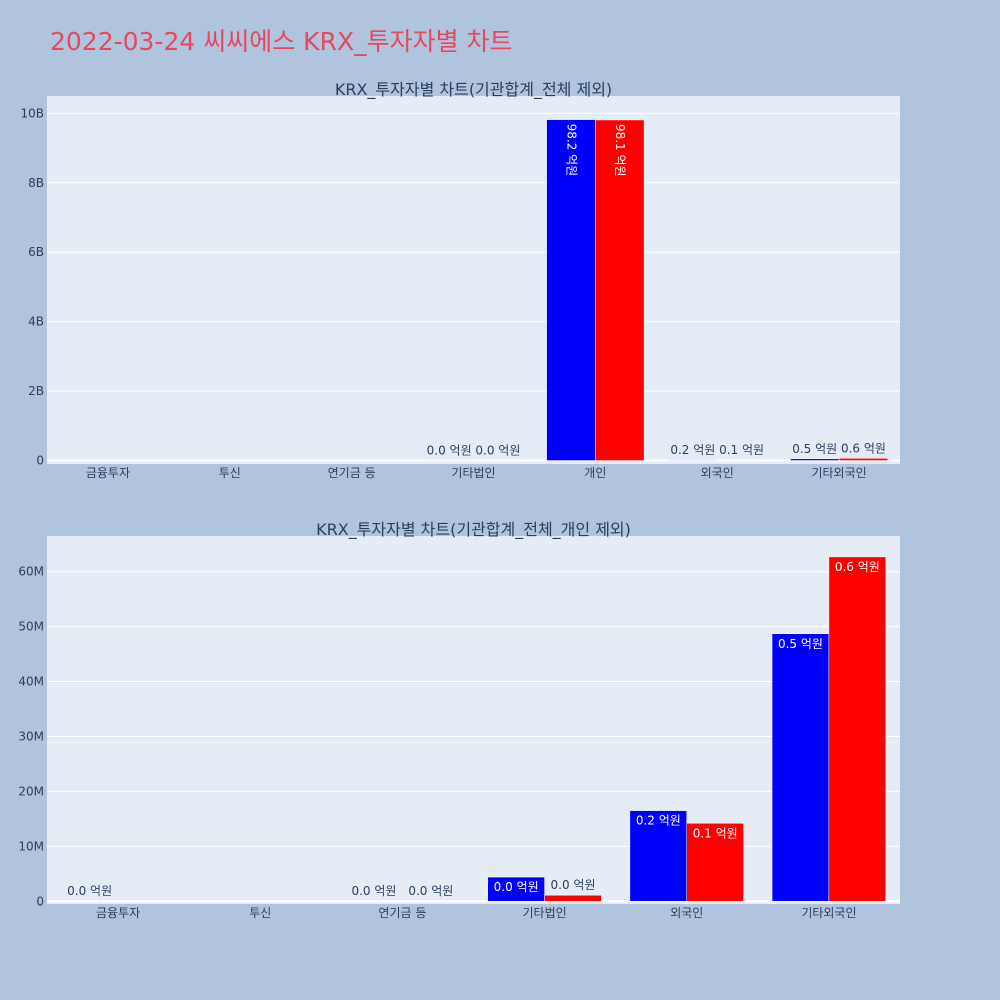 The height and width of the screenshot is (1000, 1000). I want to click on subplot-title-1: KRX_투자자별 차트(기관합계_전체 제외), so click(473, 90).